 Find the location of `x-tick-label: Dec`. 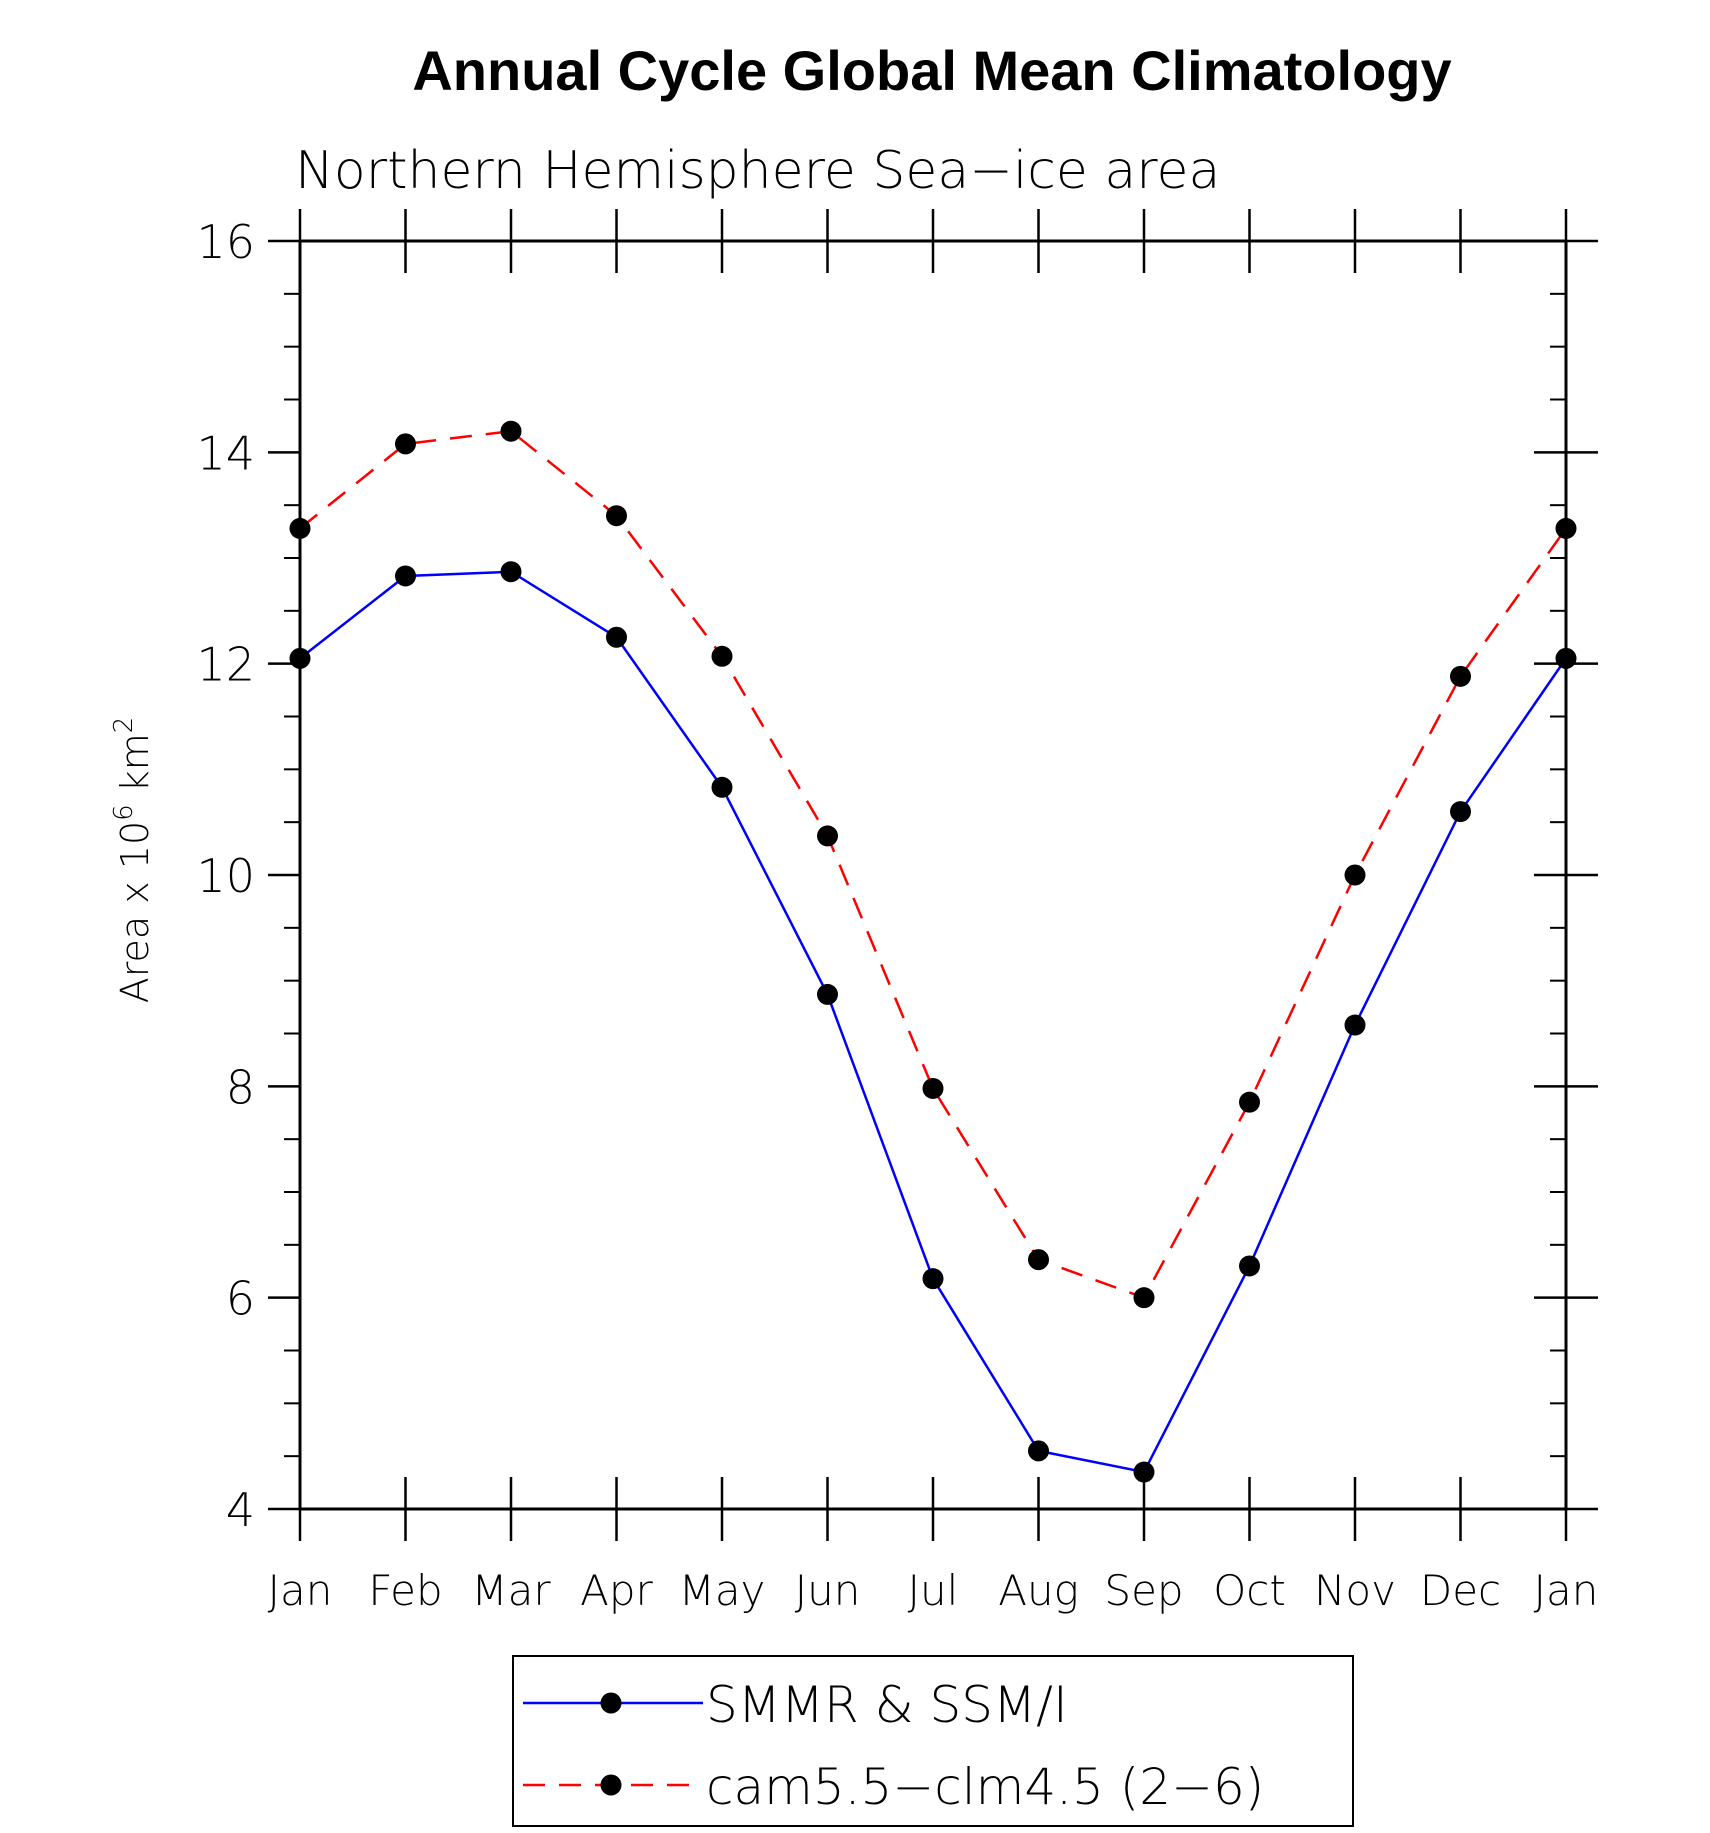

x-tick-label: Dec is located at coordinates (1460, 1590).